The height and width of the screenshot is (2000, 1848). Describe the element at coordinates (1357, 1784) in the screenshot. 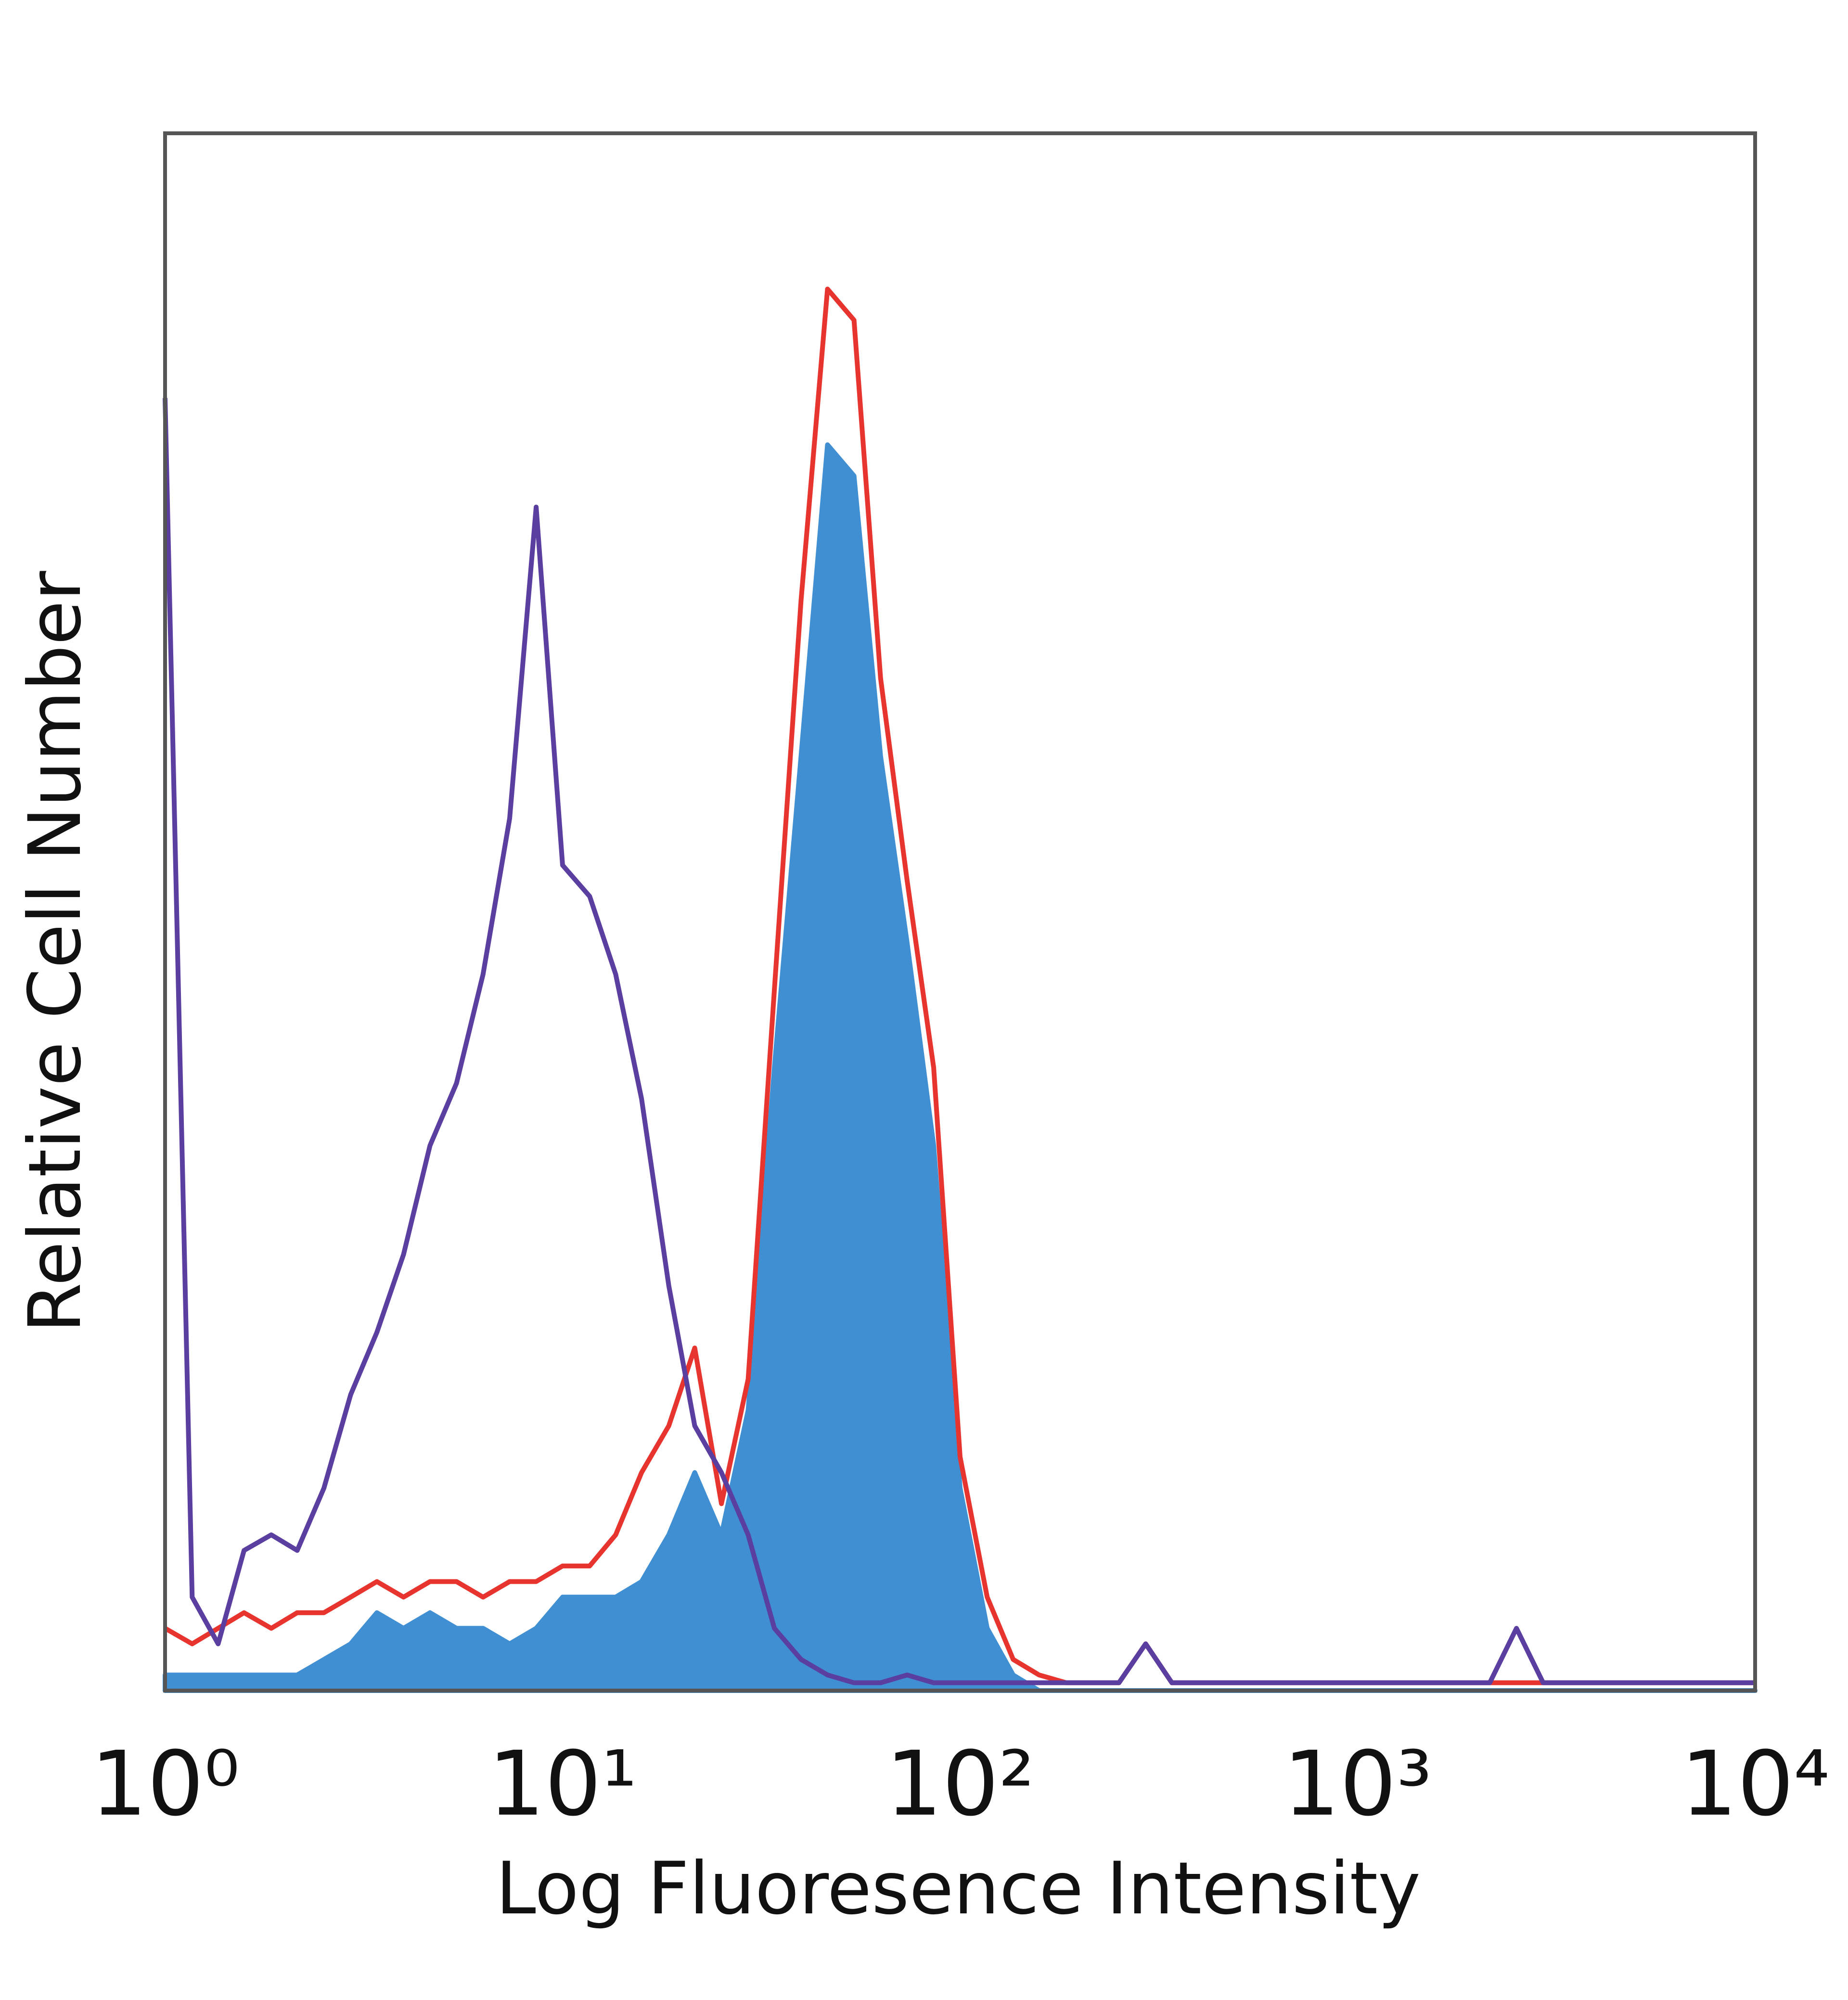

I see `x-tick-label: 10³` at that location.